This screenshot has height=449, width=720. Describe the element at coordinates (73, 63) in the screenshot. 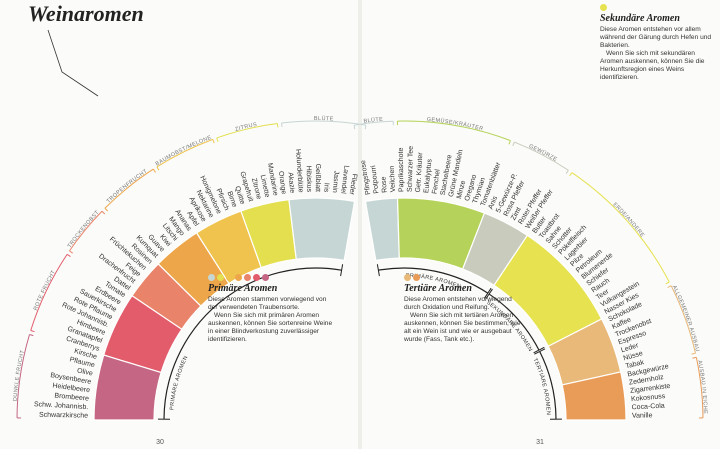

I see `title-pointer` at that location.